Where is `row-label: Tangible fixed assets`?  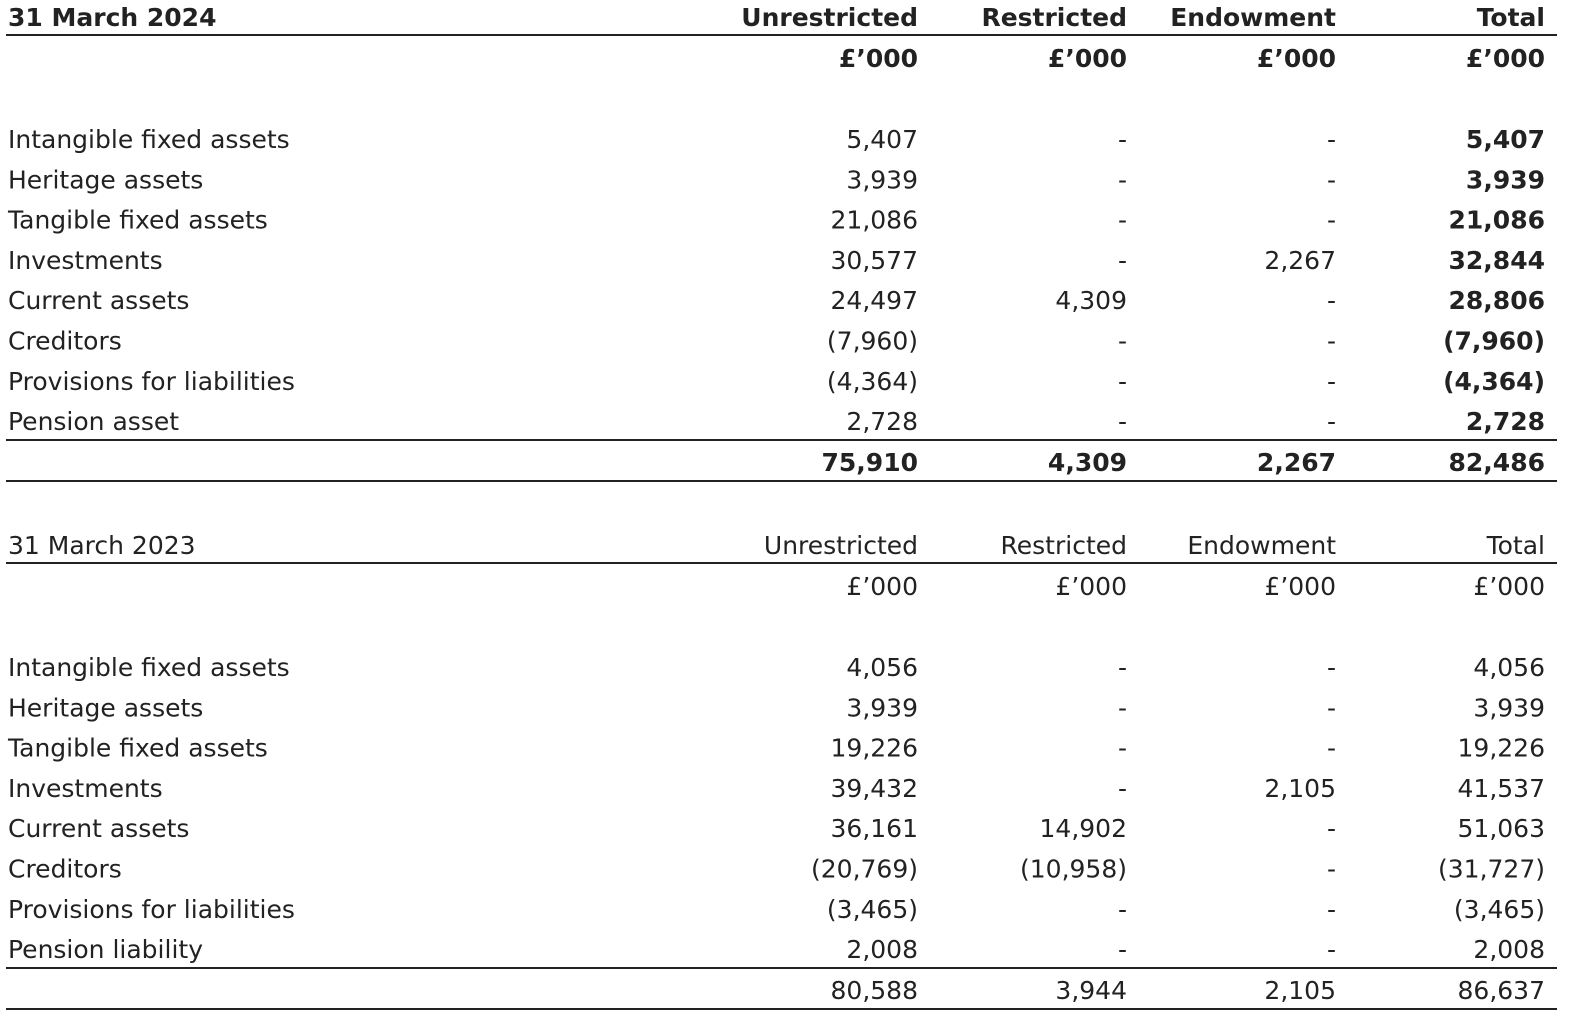 row-label: Tangible fixed assets is located at coordinates (137, 748).